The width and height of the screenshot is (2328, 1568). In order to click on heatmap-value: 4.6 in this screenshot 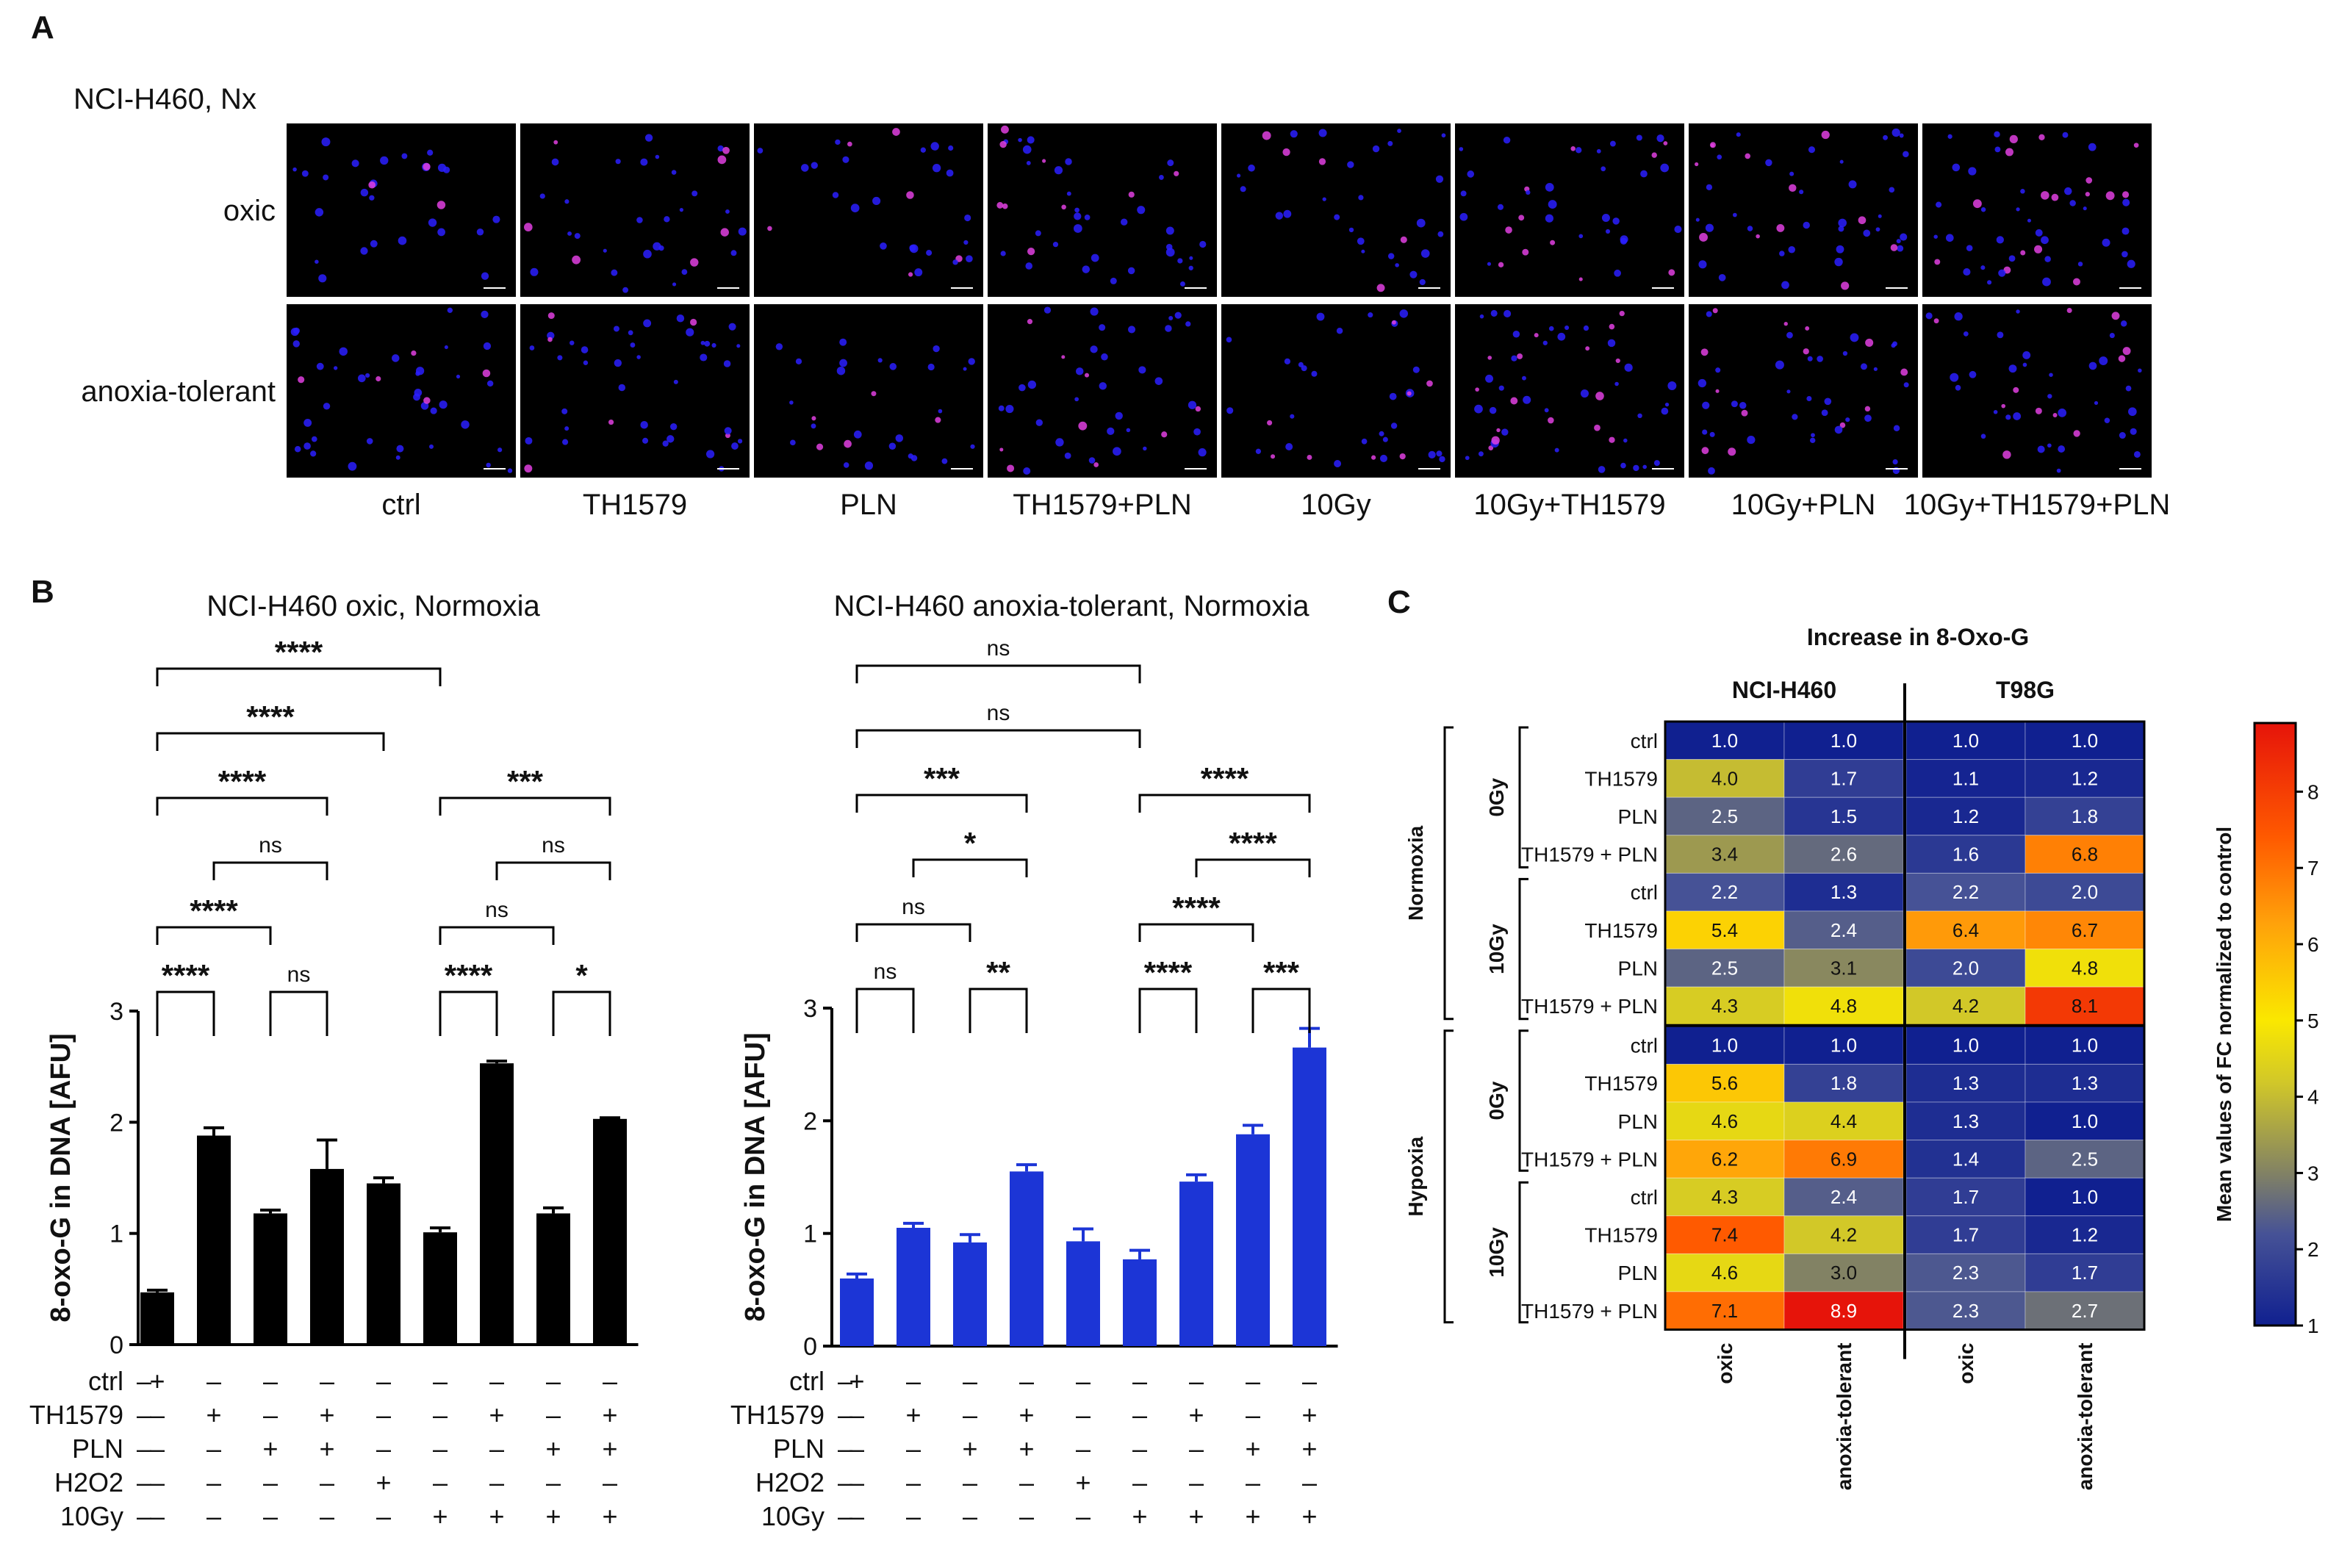, I will do `click(1725, 1121)`.